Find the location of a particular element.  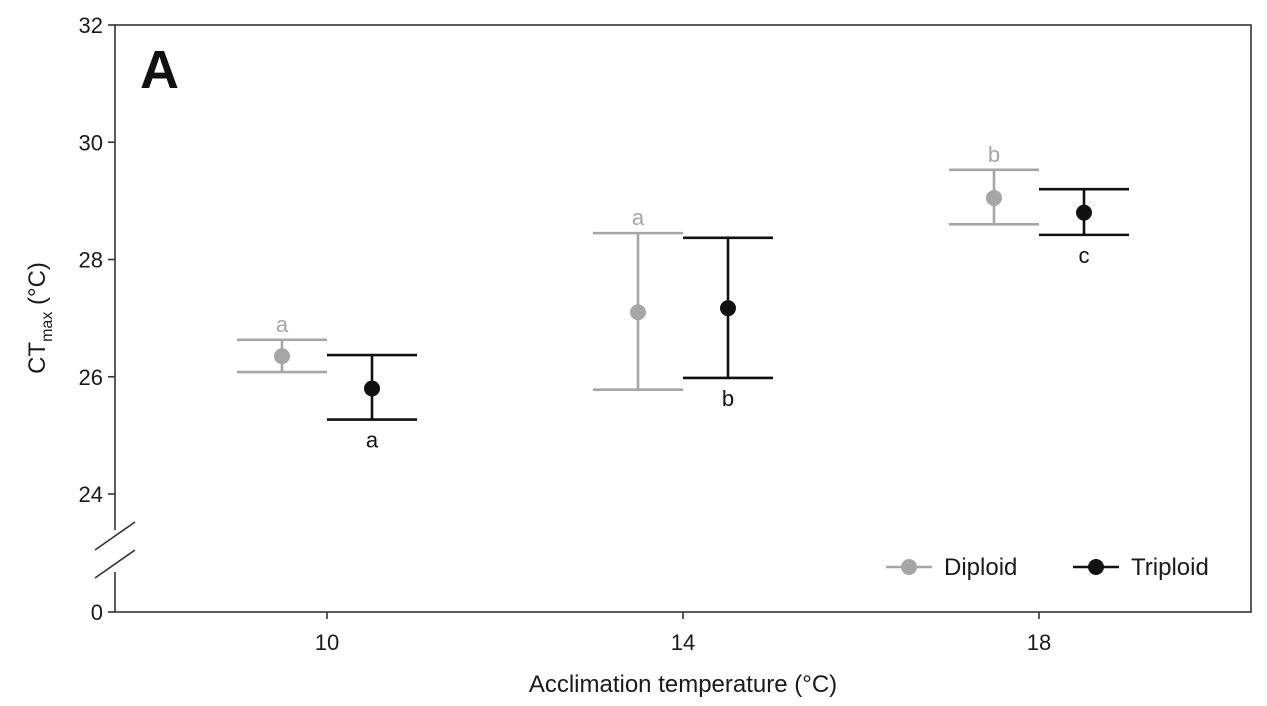

y-axis-title-sub: max is located at coordinates (47, 327).